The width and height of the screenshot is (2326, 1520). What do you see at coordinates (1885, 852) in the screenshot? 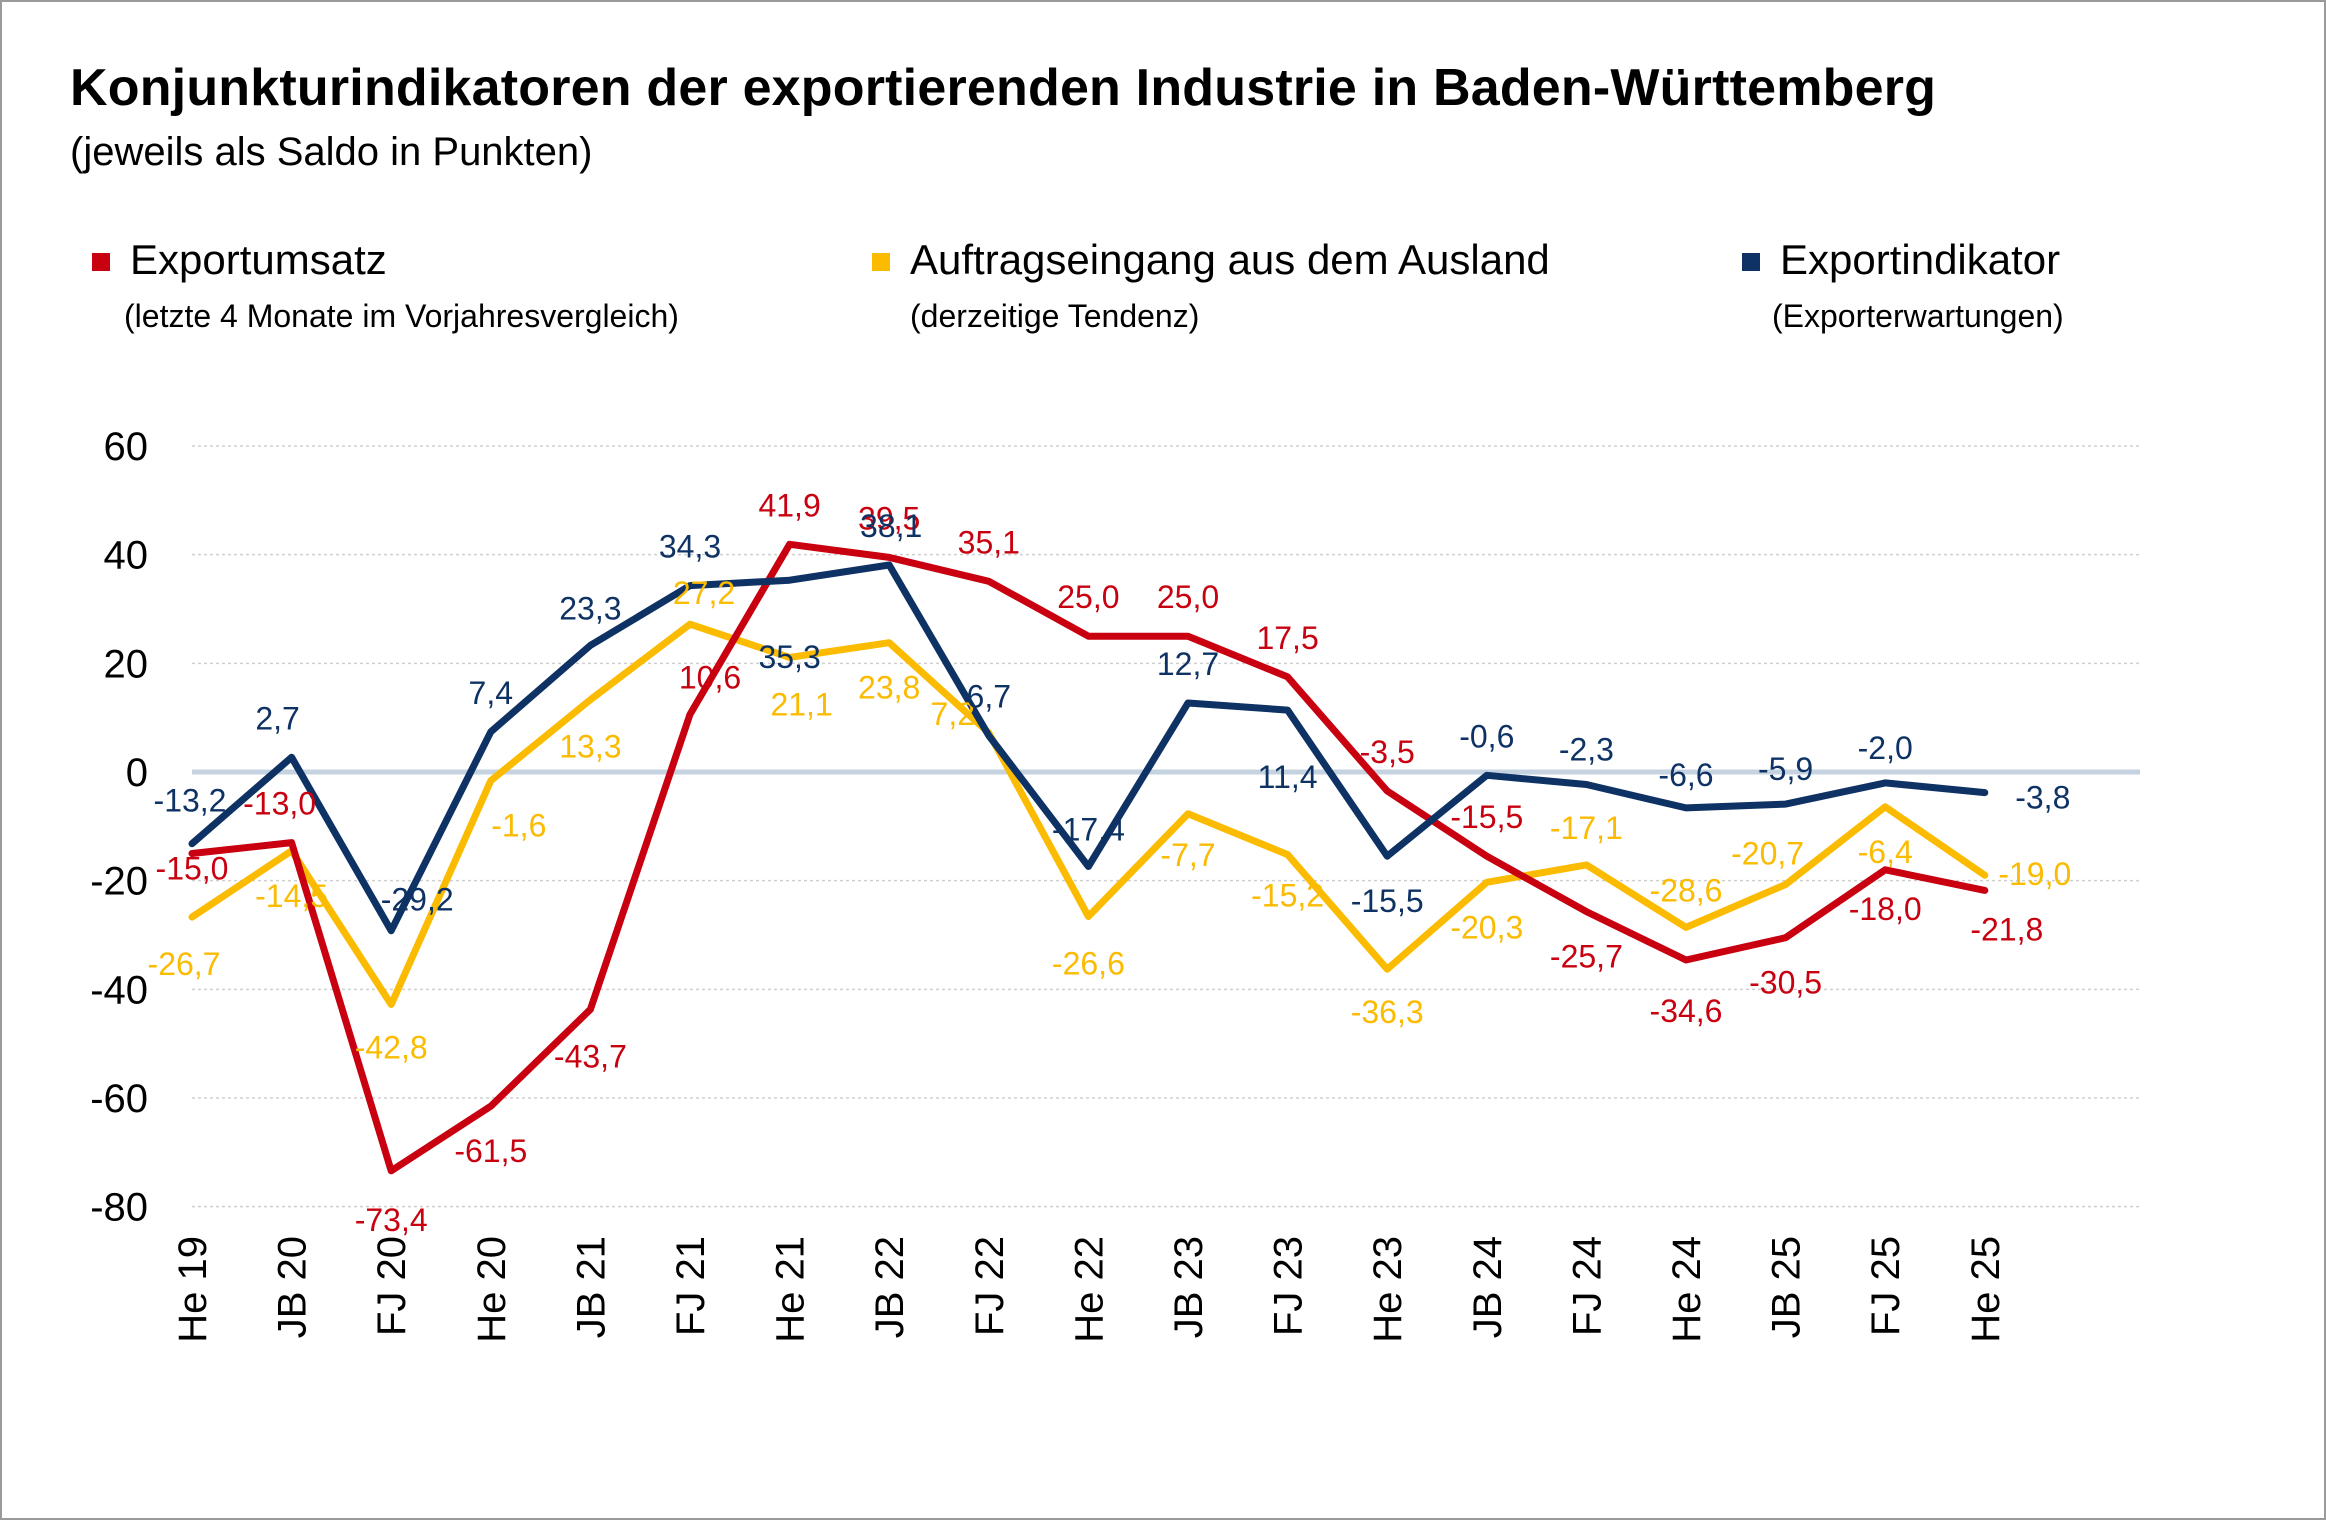
I see `data-label-auftragseingang: -6,4` at bounding box center [1885, 852].